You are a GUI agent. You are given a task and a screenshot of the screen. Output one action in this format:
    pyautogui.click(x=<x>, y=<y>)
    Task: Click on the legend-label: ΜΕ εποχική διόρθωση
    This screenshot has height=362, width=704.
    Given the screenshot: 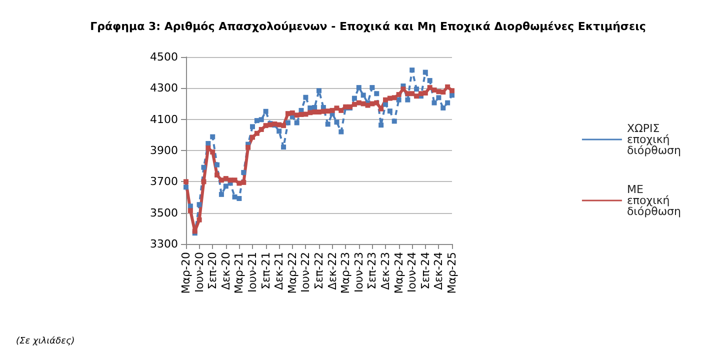 What is the action you would take?
    pyautogui.click(x=654, y=200)
    